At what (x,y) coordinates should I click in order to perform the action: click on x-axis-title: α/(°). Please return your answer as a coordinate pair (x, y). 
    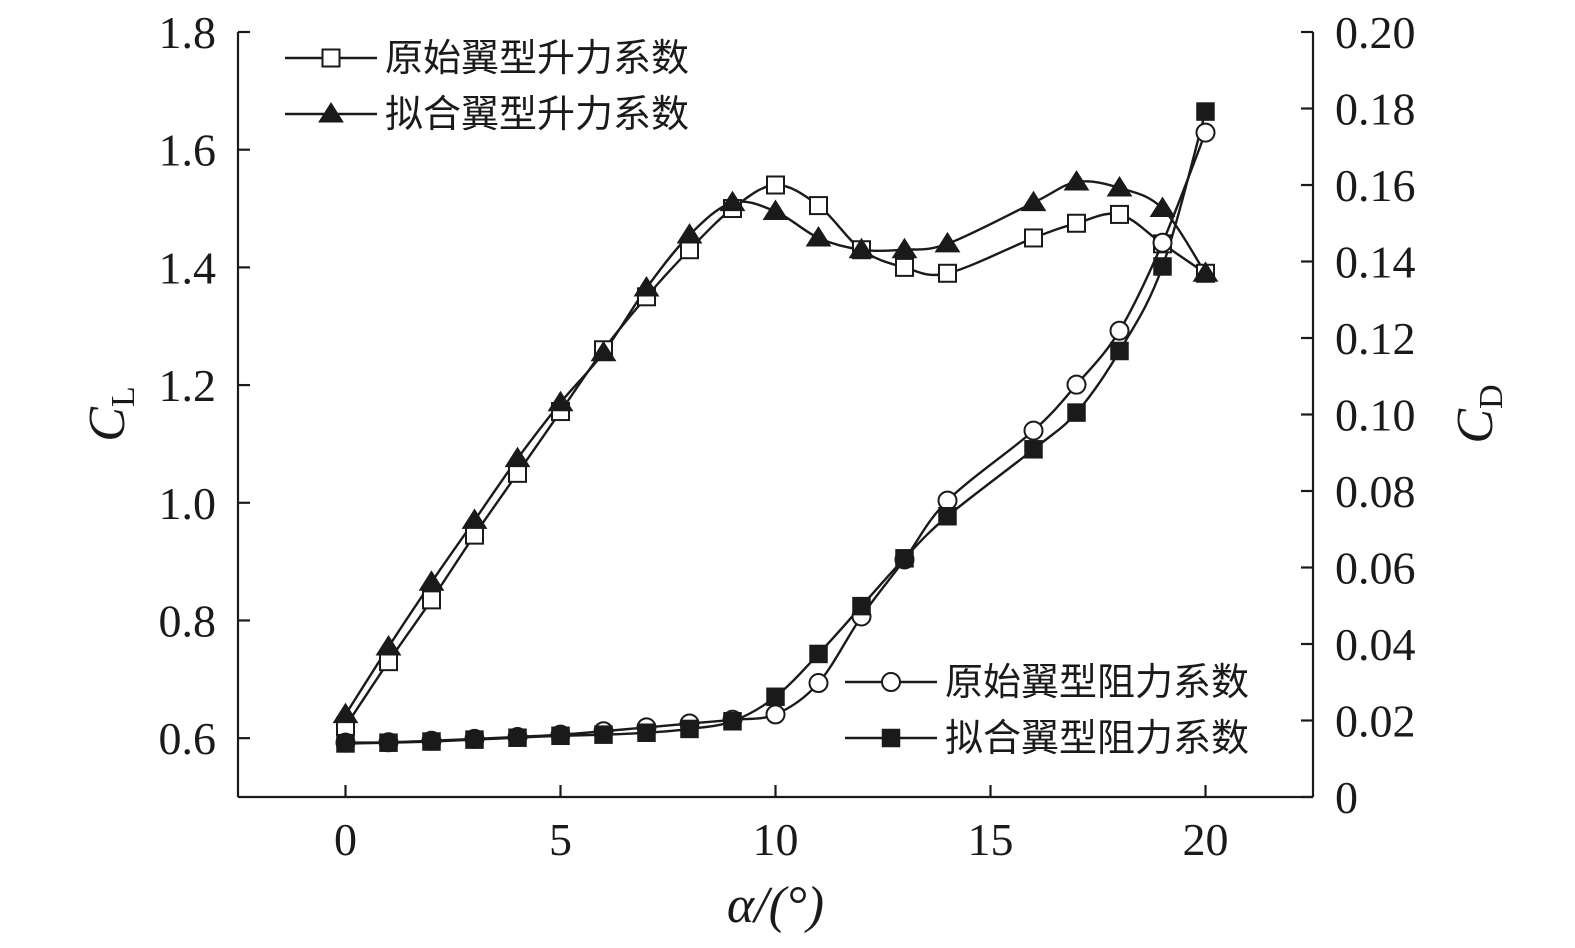
    Looking at the image, I should click on (775, 905).